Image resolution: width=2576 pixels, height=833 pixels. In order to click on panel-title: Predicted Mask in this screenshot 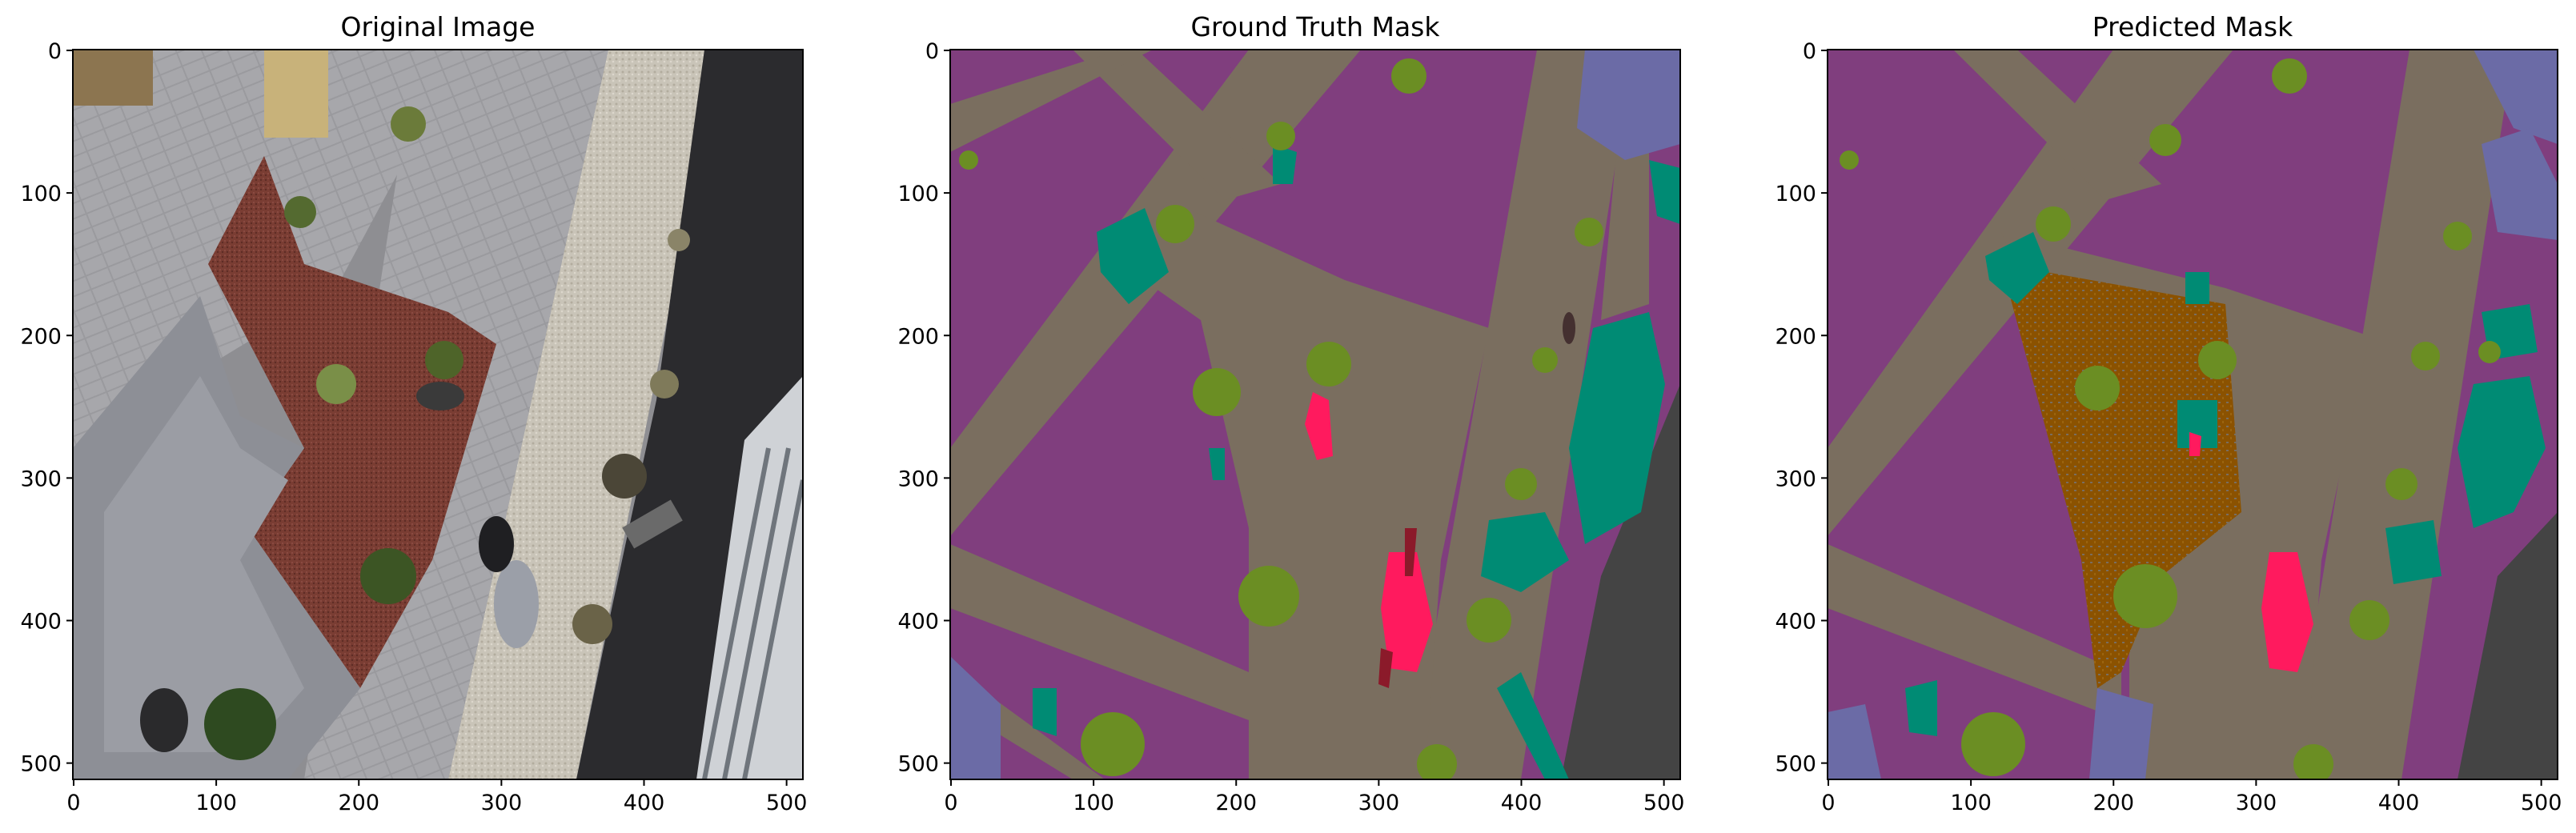, I will do `click(2192, 26)`.